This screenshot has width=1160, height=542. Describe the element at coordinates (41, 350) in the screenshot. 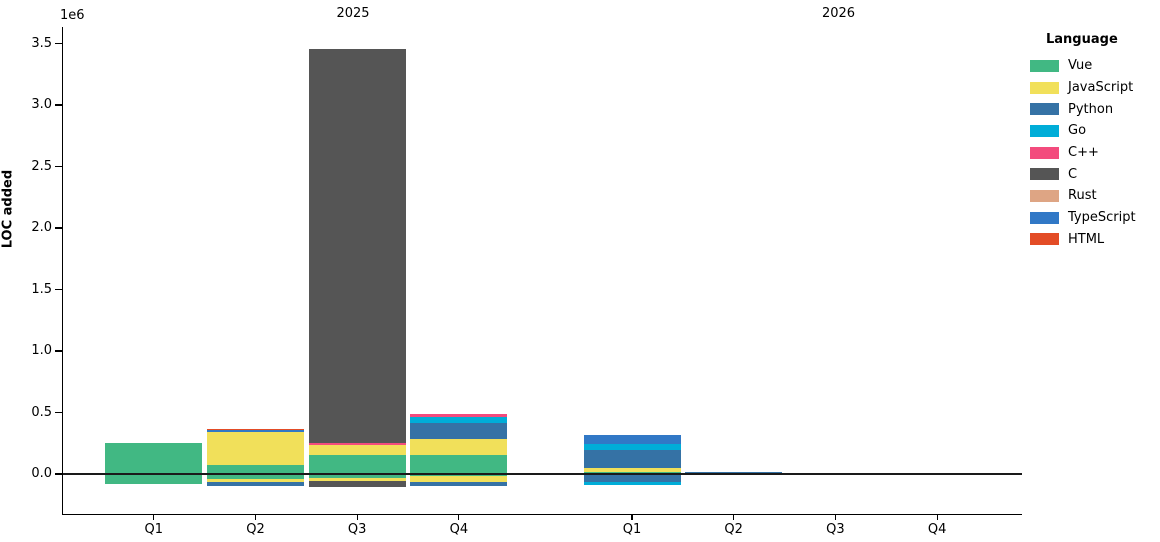

I see `y-tick-label: 1.0` at that location.